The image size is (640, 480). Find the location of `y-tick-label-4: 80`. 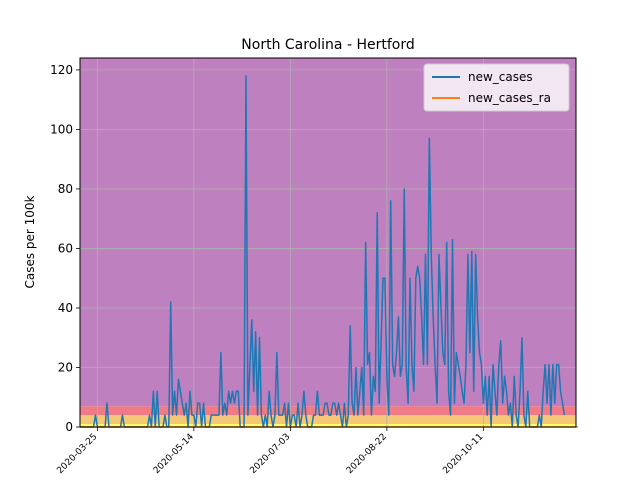

y-tick-label-4: 80 is located at coordinates (65, 189).